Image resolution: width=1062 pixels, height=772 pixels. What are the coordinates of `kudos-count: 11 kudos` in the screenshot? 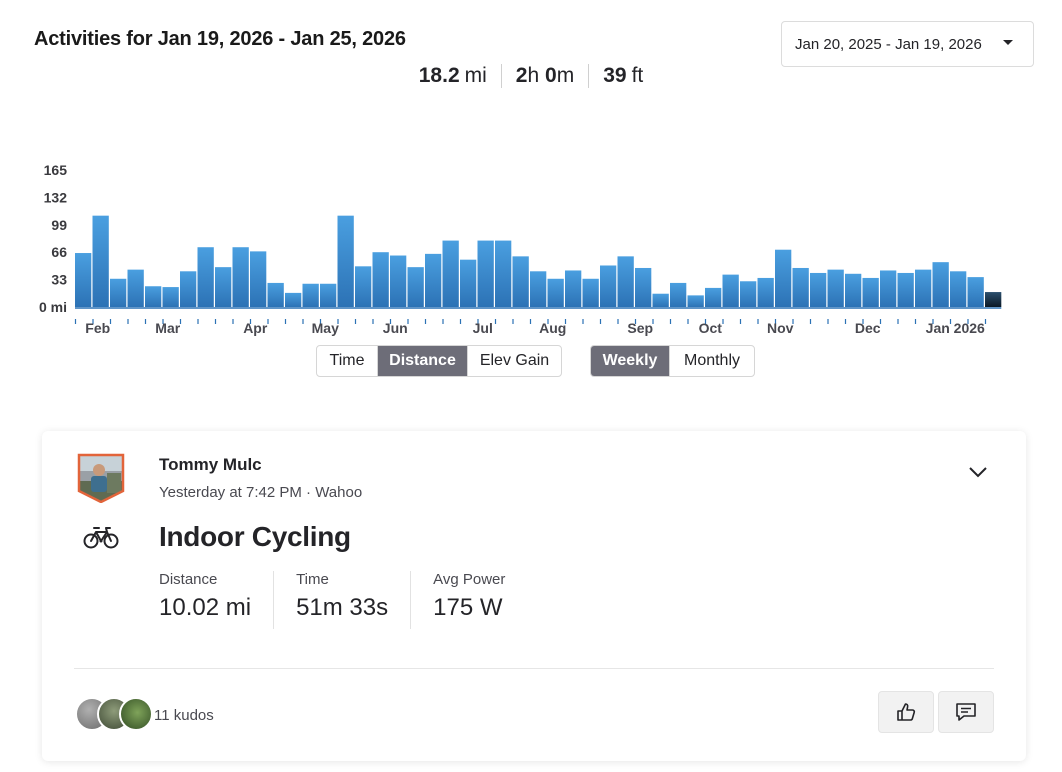 It's located at (184, 715).